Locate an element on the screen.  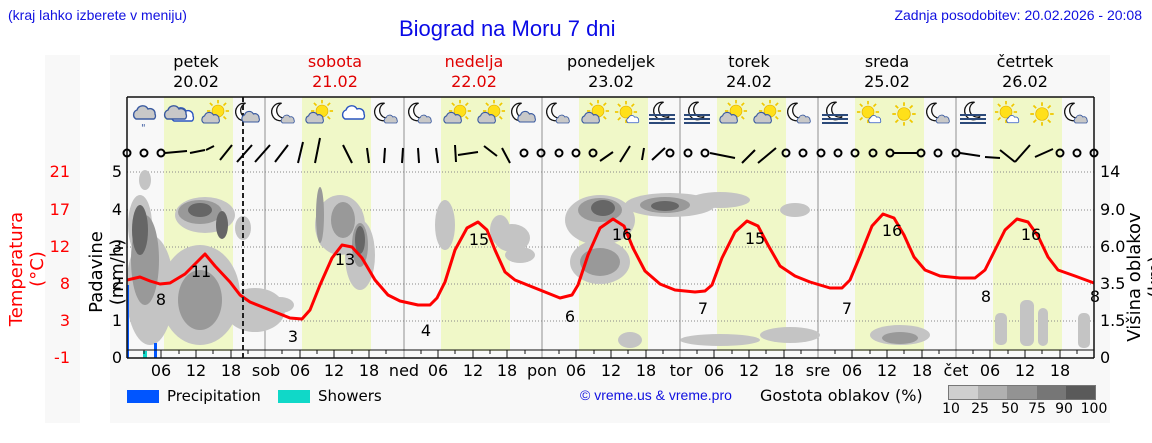
cloud-tick: 1.5 is located at coordinates (1113, 320).